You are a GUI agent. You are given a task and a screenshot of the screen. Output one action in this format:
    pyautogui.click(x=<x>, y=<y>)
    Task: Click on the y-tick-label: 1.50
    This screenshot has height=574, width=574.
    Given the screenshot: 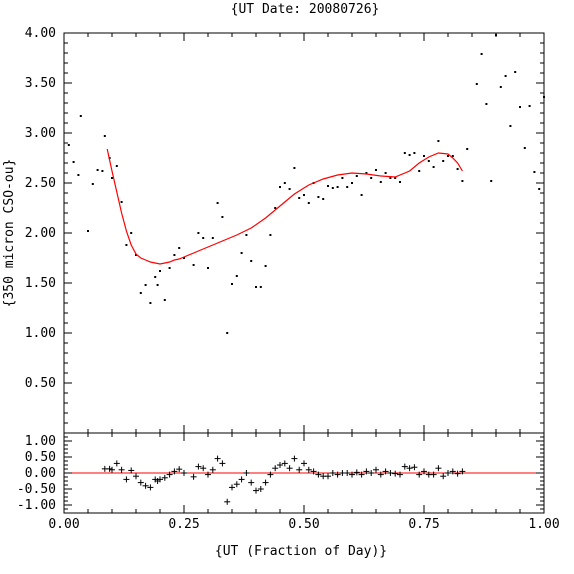 What is the action you would take?
    pyautogui.click(x=40, y=283)
    